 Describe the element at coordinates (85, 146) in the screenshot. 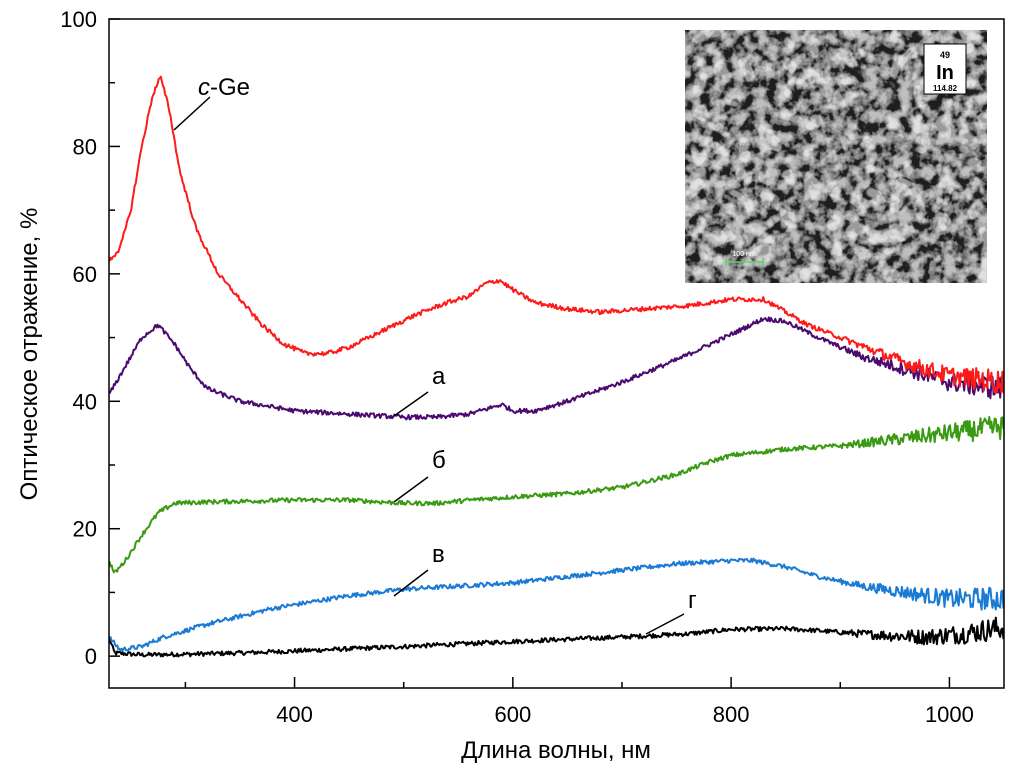

I see `y-tick-label: 80` at that location.